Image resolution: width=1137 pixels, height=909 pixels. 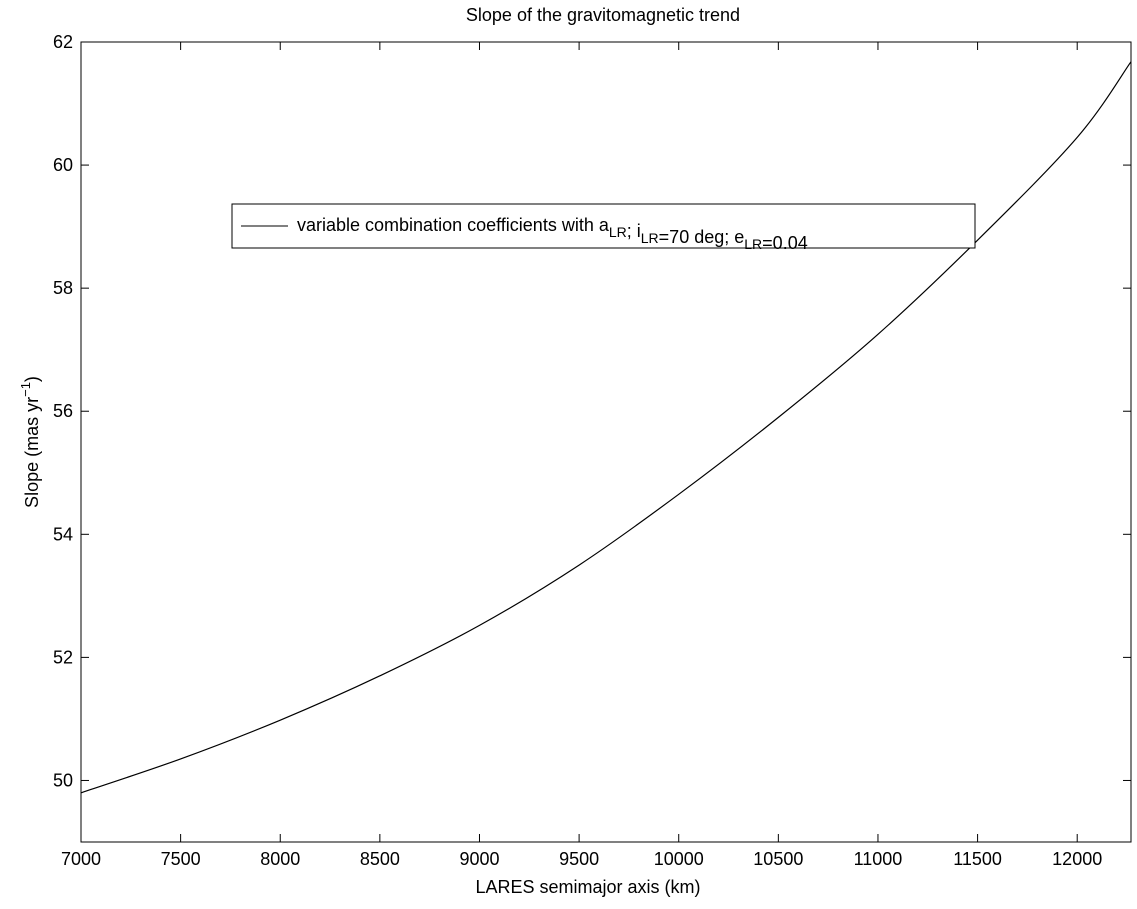 I want to click on y-tick-label: 50, so click(x=63, y=780).